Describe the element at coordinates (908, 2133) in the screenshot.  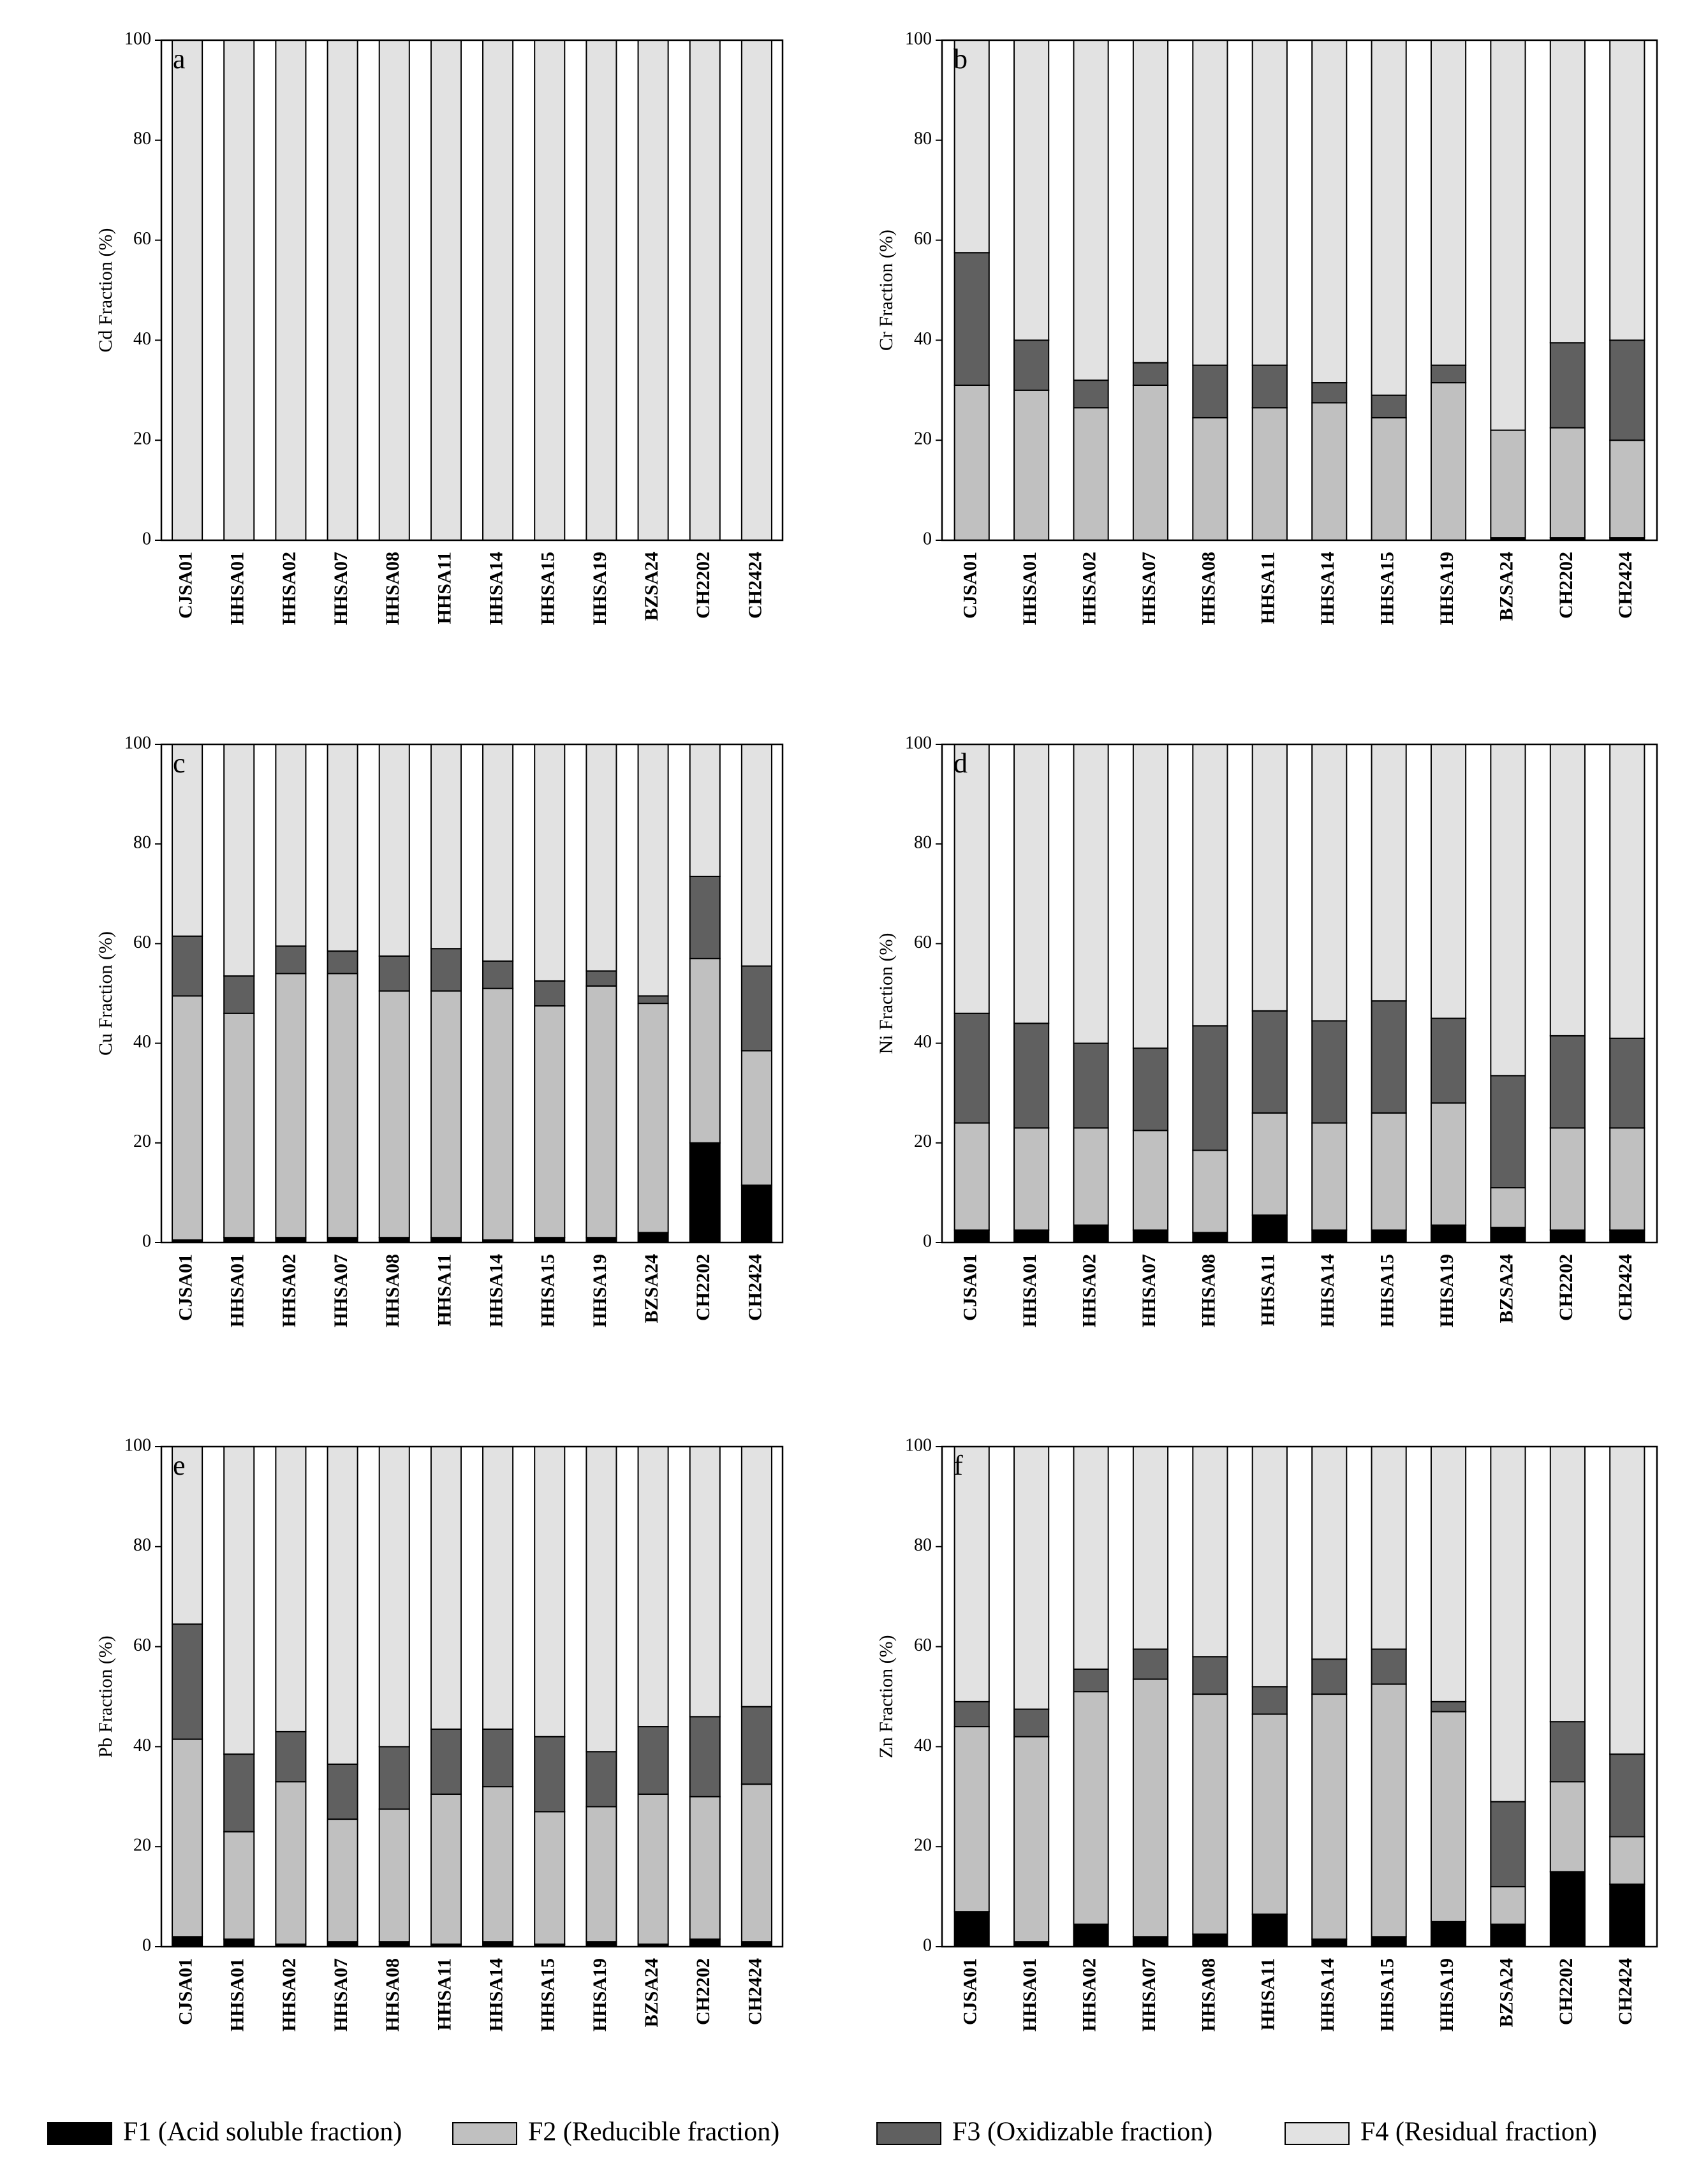
I see `legend-swatch` at that location.